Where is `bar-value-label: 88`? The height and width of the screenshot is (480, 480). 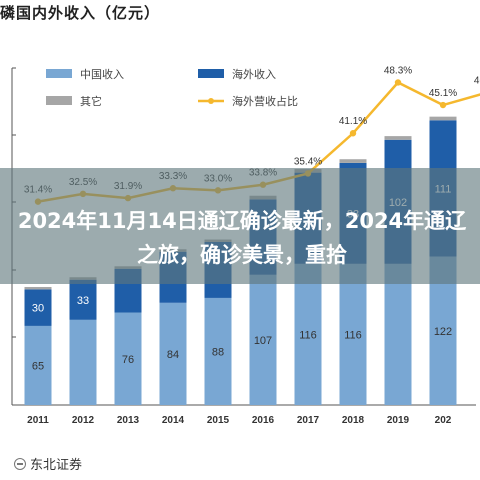 bar-value-label: 88 is located at coordinates (218, 352).